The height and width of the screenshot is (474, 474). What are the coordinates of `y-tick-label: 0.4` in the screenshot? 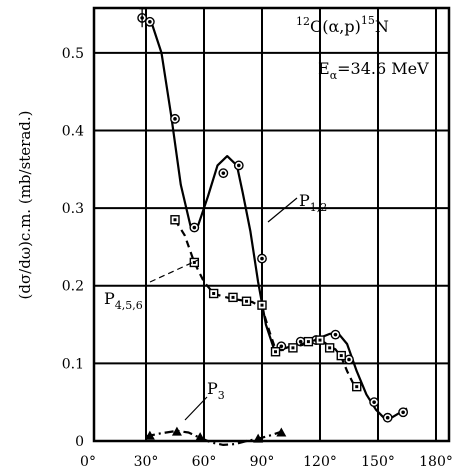 It's located at (73, 131).